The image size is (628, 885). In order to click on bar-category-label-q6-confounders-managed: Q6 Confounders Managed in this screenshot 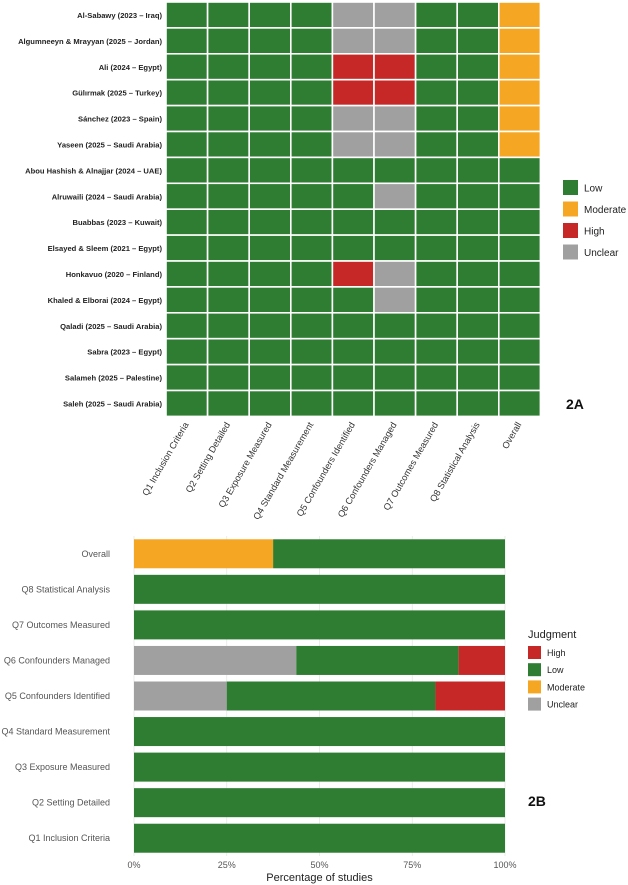, I will do `click(57, 660)`.